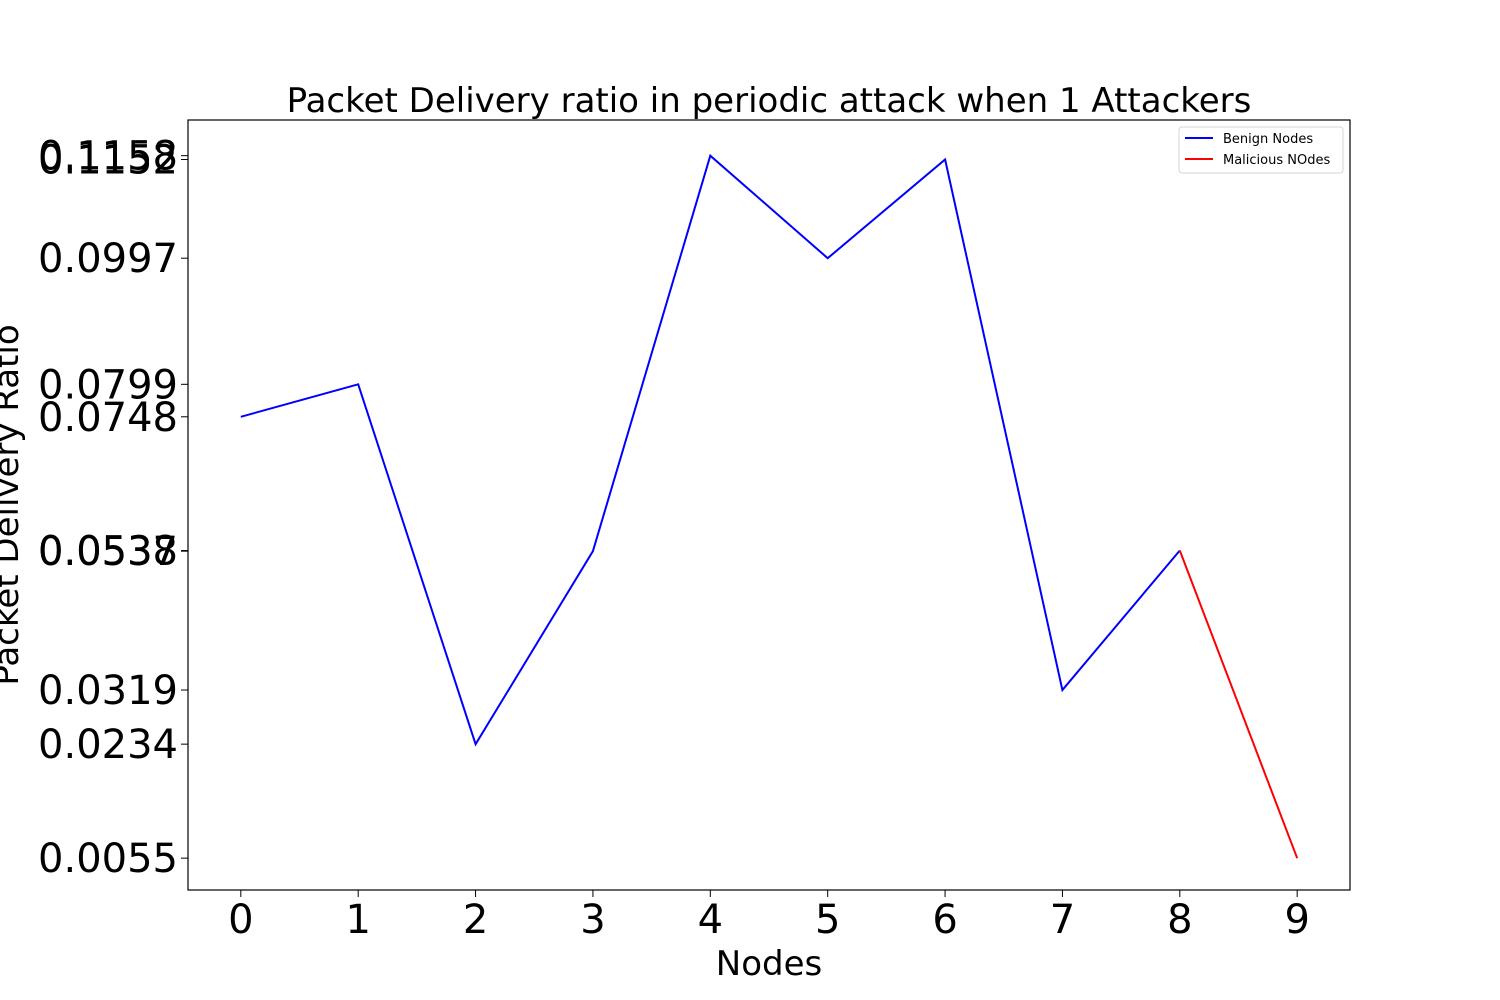  What do you see at coordinates (13, 504) in the screenshot?
I see `y-axis-label: Packet Delivery Ratio` at bounding box center [13, 504].